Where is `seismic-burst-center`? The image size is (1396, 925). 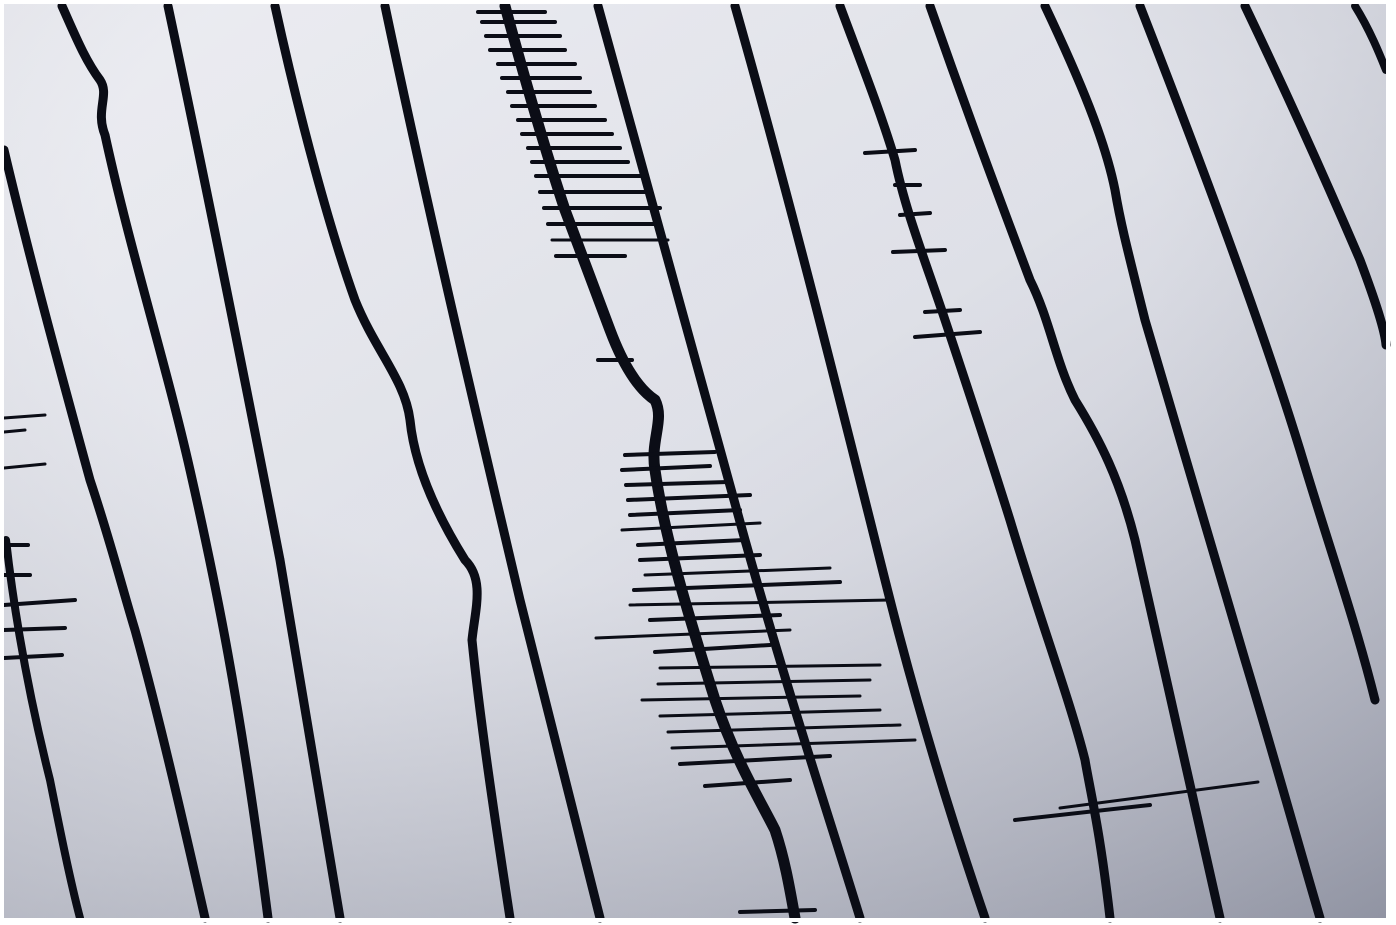
seismic-burst-center is located at coordinates (755, 682).